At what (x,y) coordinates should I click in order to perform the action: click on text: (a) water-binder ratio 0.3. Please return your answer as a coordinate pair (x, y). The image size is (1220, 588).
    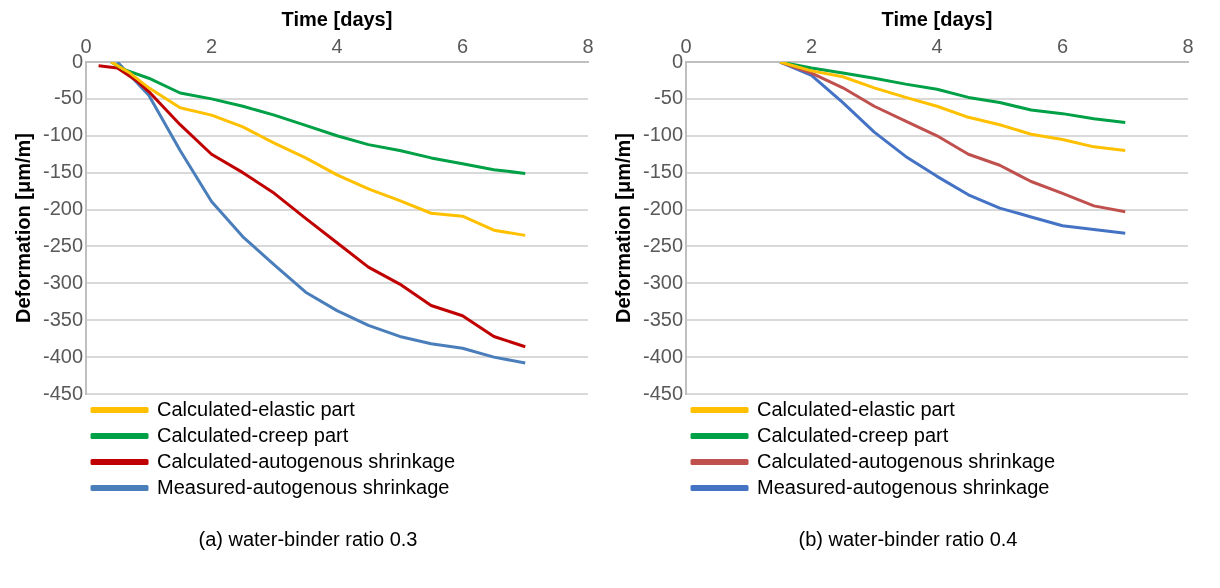
    Looking at the image, I should click on (308, 539).